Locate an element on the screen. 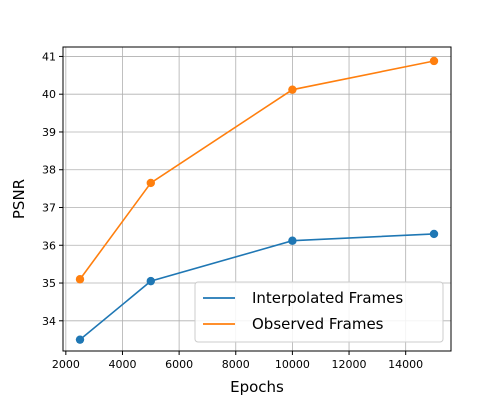  x-tick-label: 8000 is located at coordinates (236, 364).